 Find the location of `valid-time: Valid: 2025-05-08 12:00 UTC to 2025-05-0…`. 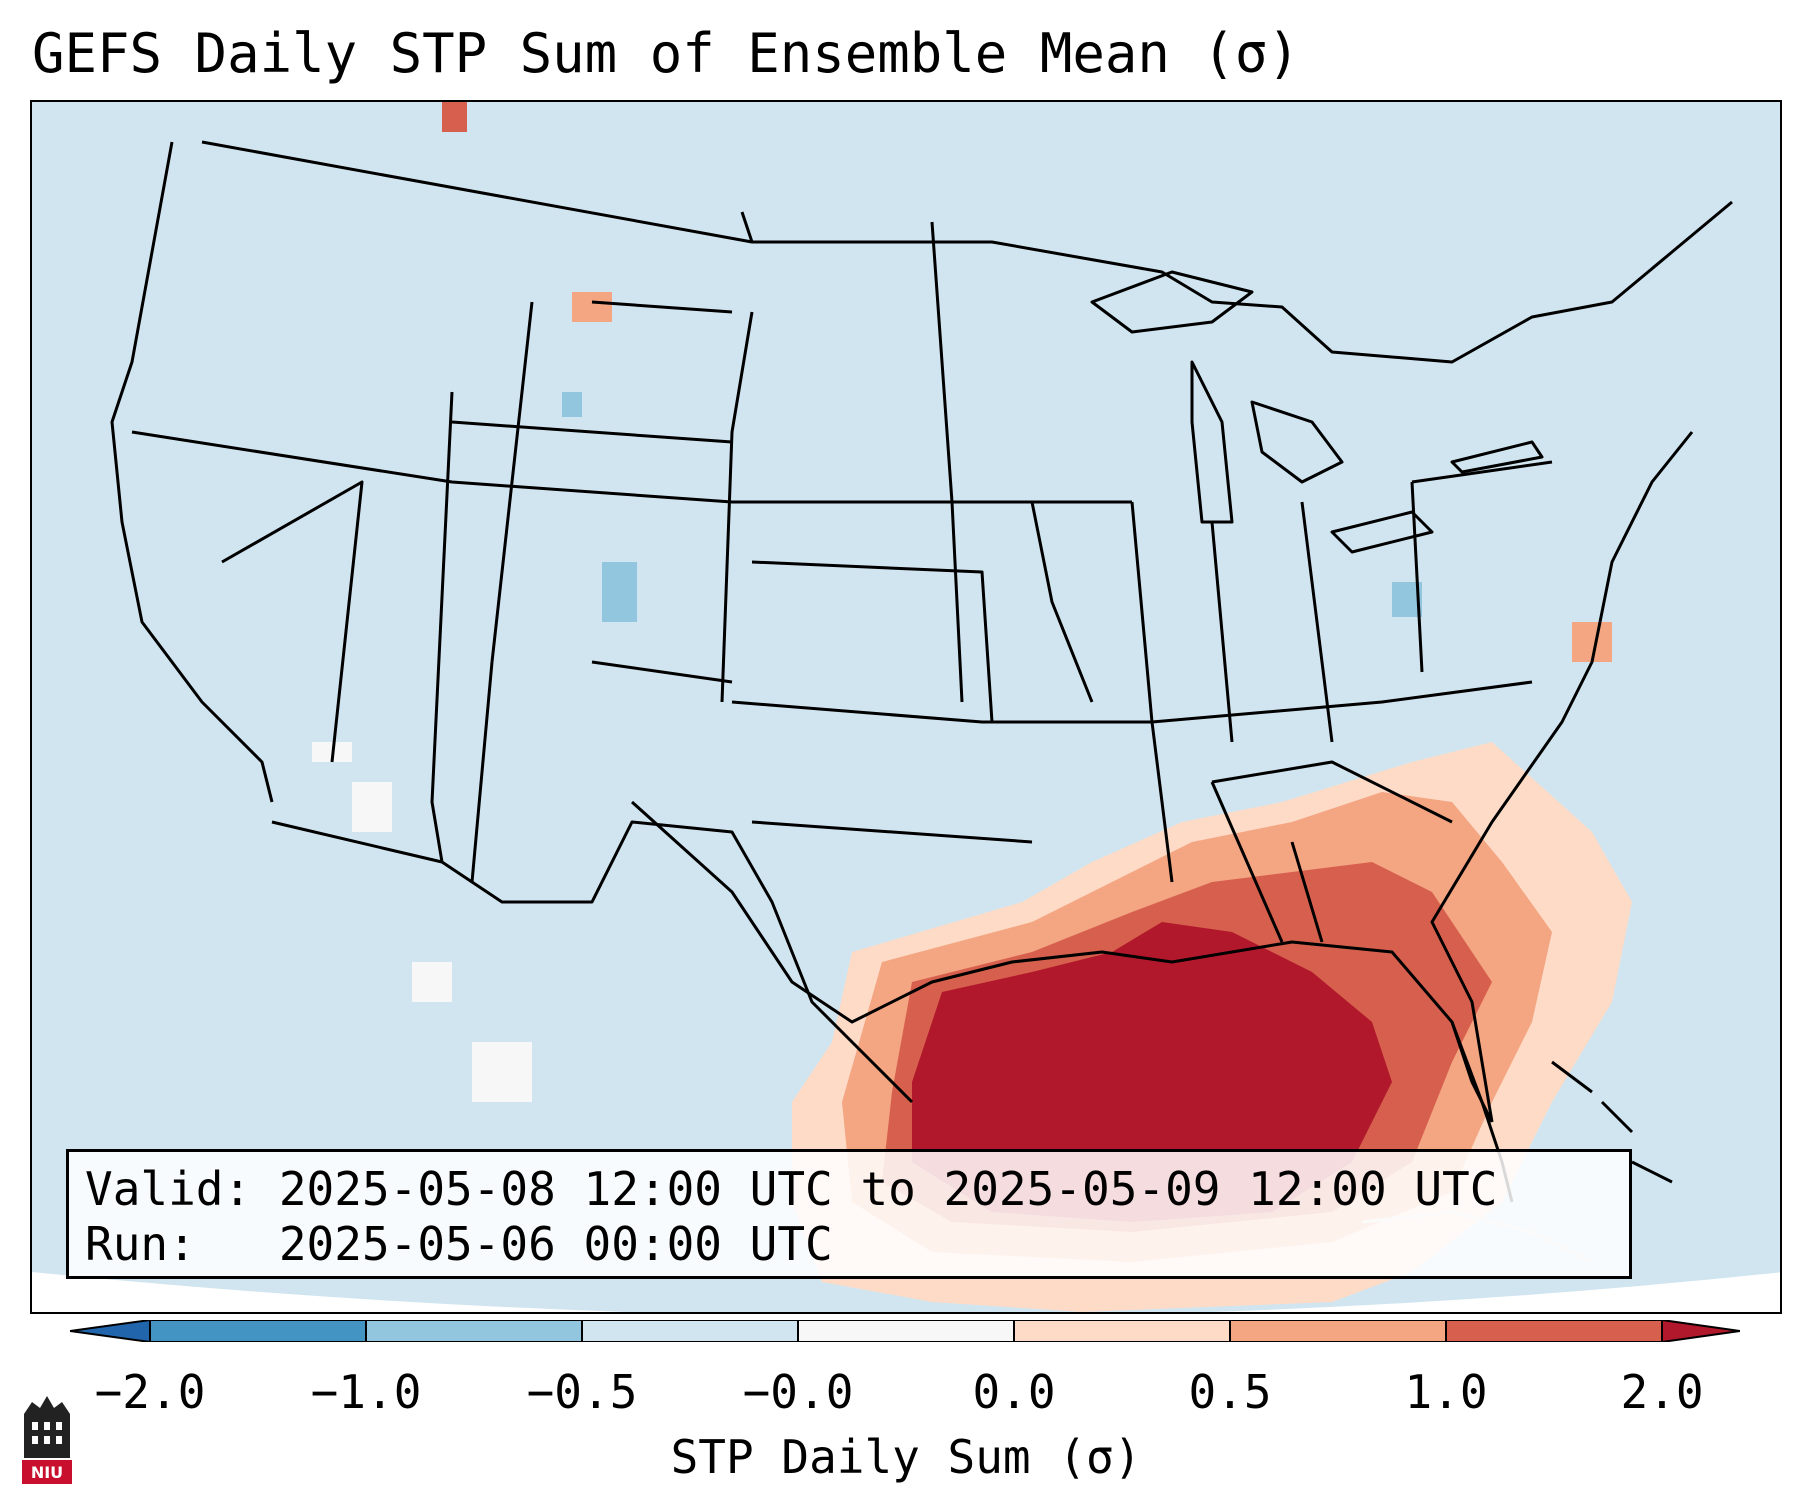

valid-time: Valid: 2025-05-08 12:00 UTC to 2025-05-0… is located at coordinates (791, 1189).